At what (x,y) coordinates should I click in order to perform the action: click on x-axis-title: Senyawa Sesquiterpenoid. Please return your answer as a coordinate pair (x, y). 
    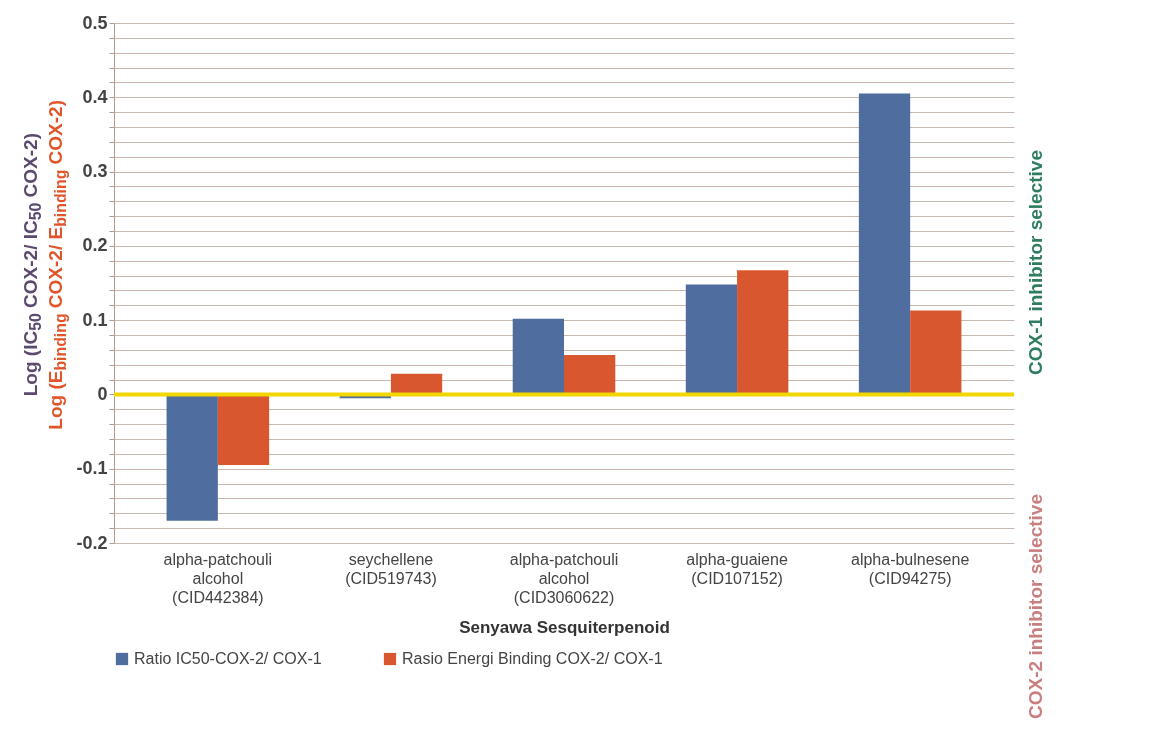
    Looking at the image, I should click on (564, 627).